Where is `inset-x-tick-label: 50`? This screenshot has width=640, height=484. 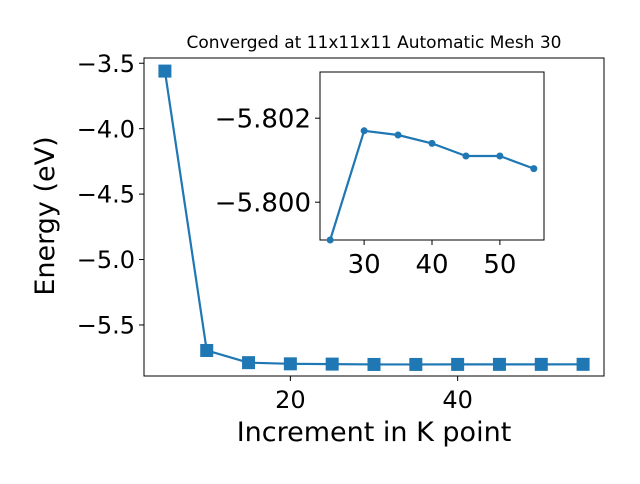 inset-x-tick-label: 50 is located at coordinates (499, 265).